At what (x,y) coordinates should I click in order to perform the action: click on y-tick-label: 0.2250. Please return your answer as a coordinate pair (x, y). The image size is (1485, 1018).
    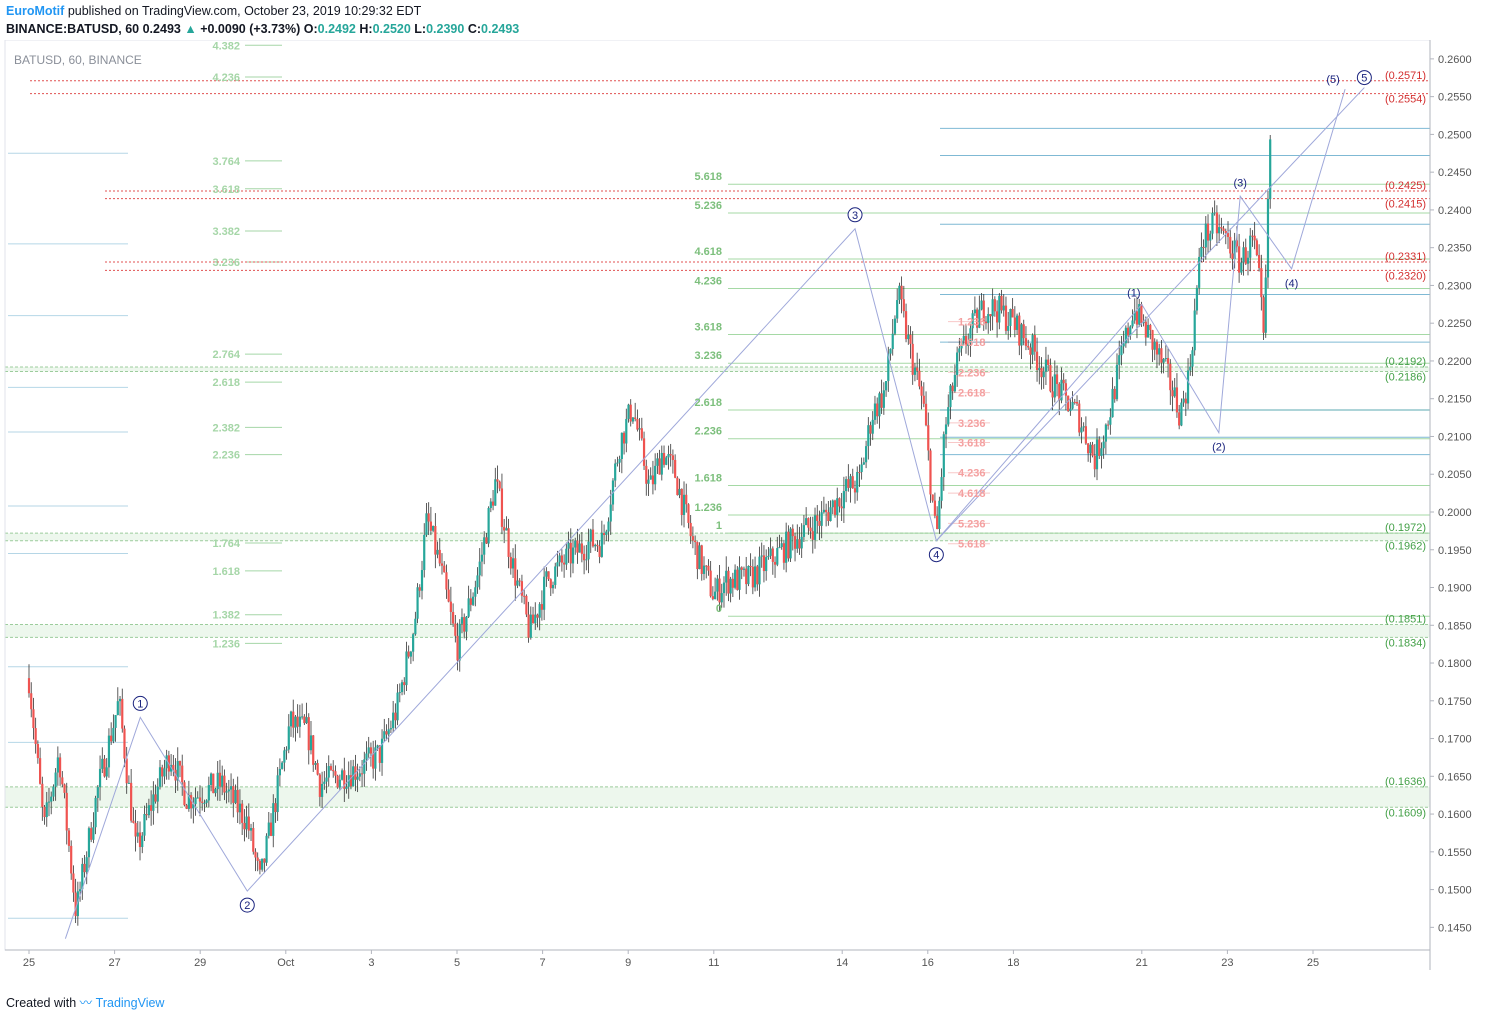
    Looking at the image, I should click on (1455, 324).